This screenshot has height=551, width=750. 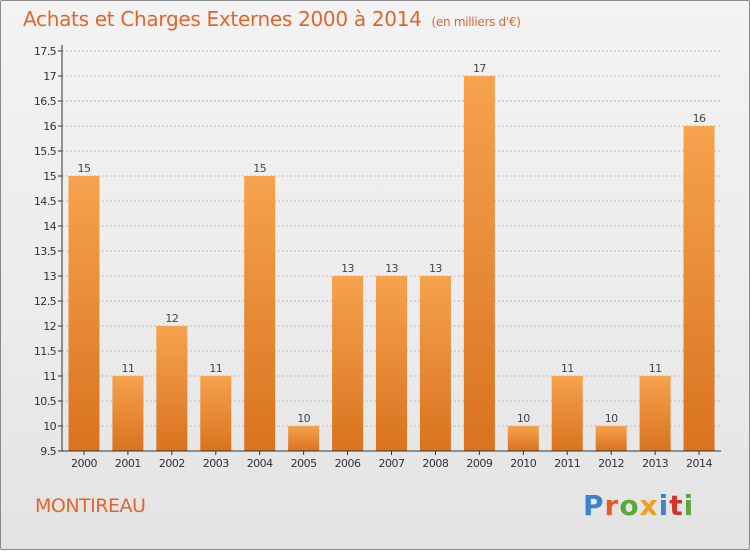 I want to click on x-tick-label: 2011, so click(x=567, y=463).